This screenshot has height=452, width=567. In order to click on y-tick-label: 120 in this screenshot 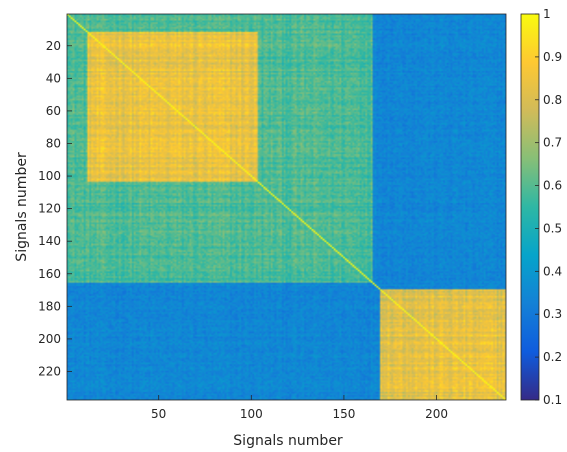, I will do `click(49, 209)`.